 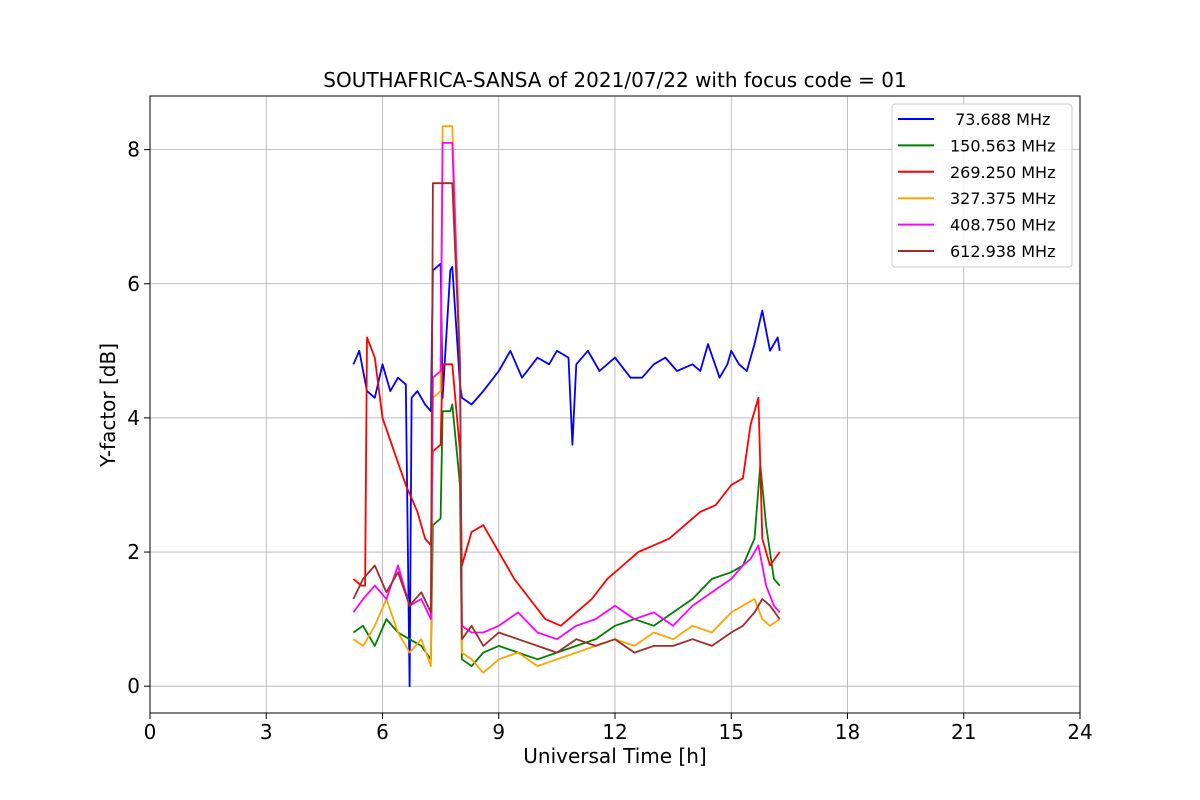 I want to click on legend-label-1: 73.688 MHz, so click(x=1000, y=119).